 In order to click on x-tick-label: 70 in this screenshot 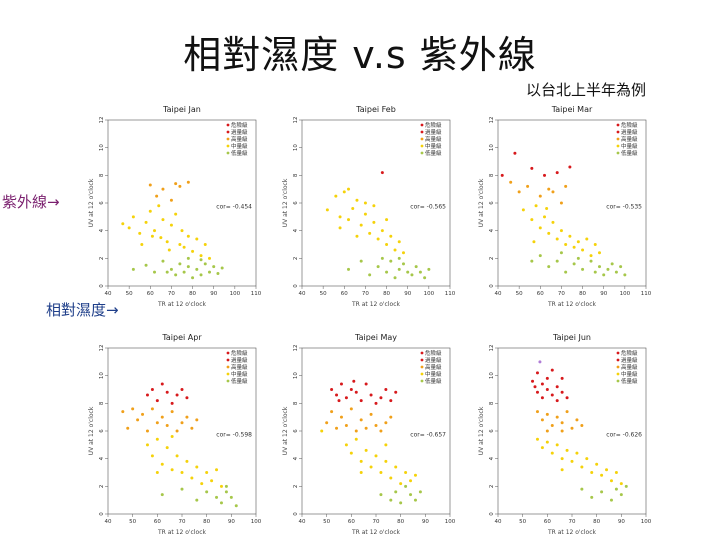, I will do `click(561, 294)`.